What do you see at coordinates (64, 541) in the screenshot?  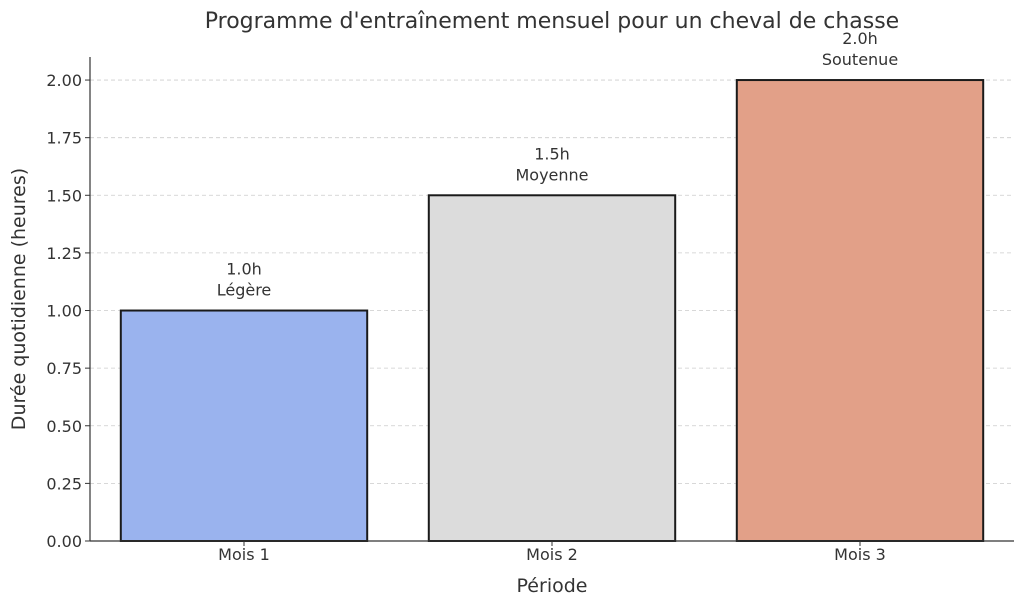 I see `y-tick-label: 0.00` at bounding box center [64, 541].